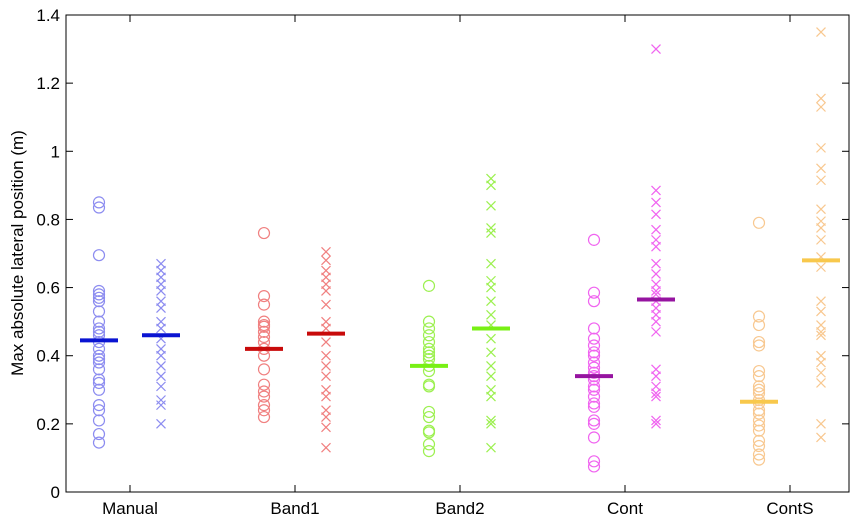 The height and width of the screenshot is (520, 862). What do you see at coordinates (48, 15) in the screenshot?
I see `y-tick-label: 1.4` at bounding box center [48, 15].